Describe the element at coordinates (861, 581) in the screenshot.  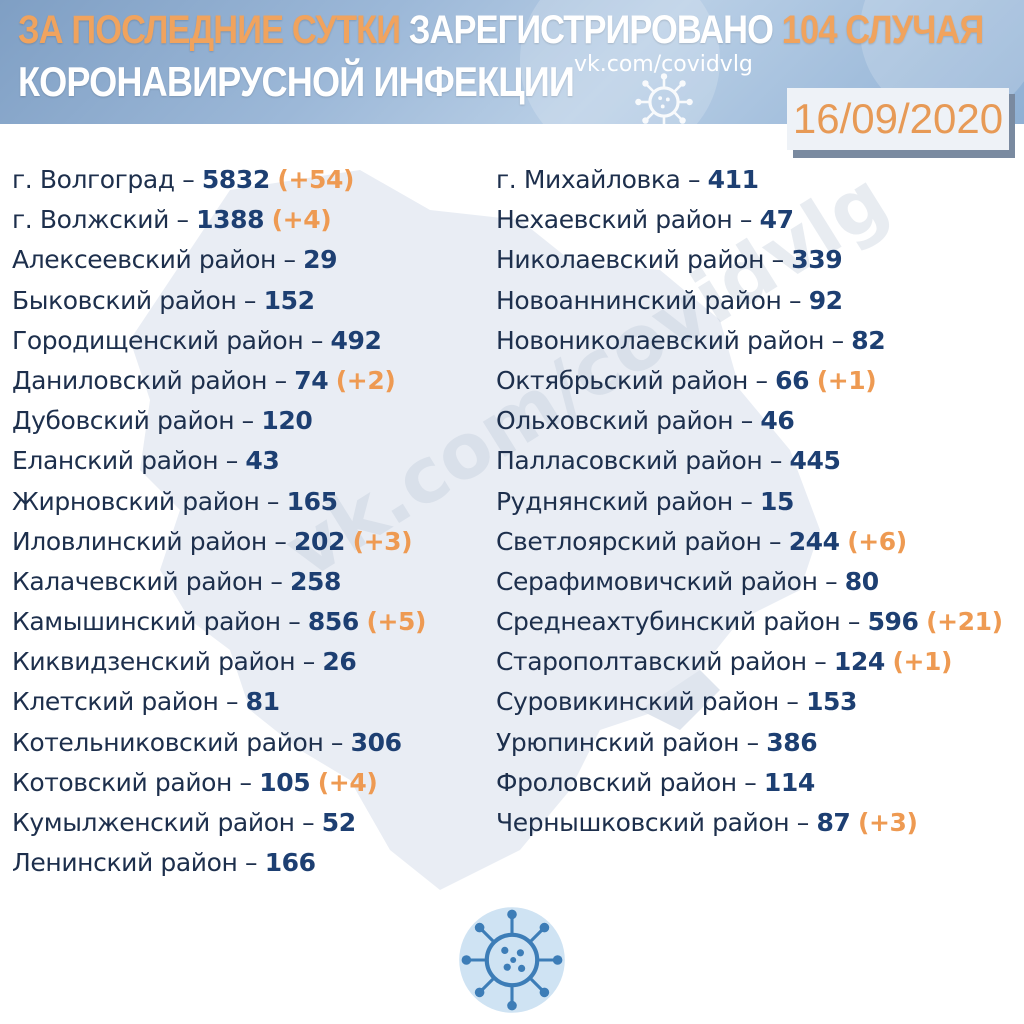
I see `case-count: 80` at that location.